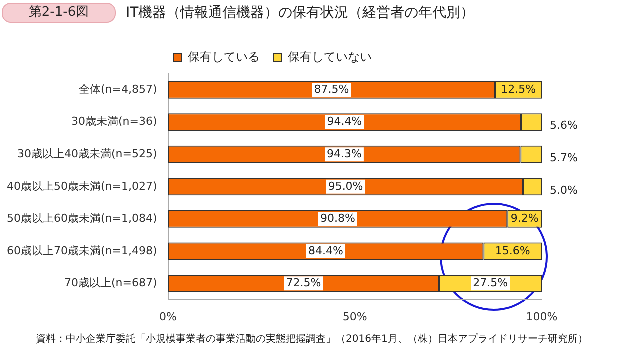  Describe the element at coordinates (344, 154) in the screenshot. I see `text: 94.3%` at that location.